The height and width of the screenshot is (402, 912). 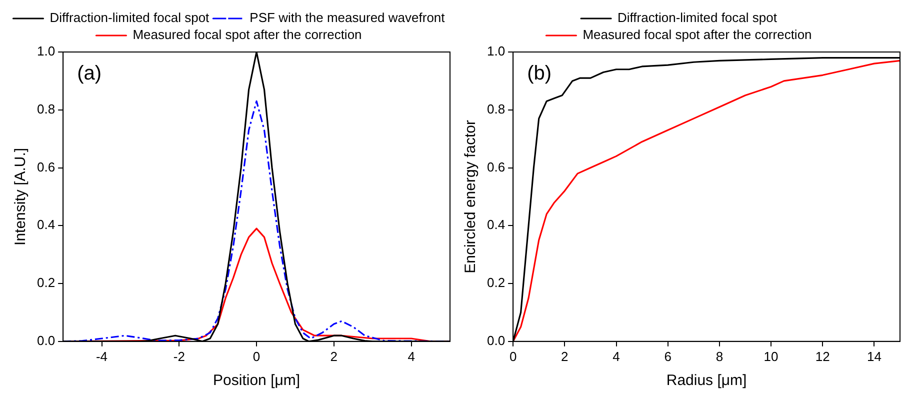 I want to click on x-axis-title: Radius [μm], so click(x=706, y=381).